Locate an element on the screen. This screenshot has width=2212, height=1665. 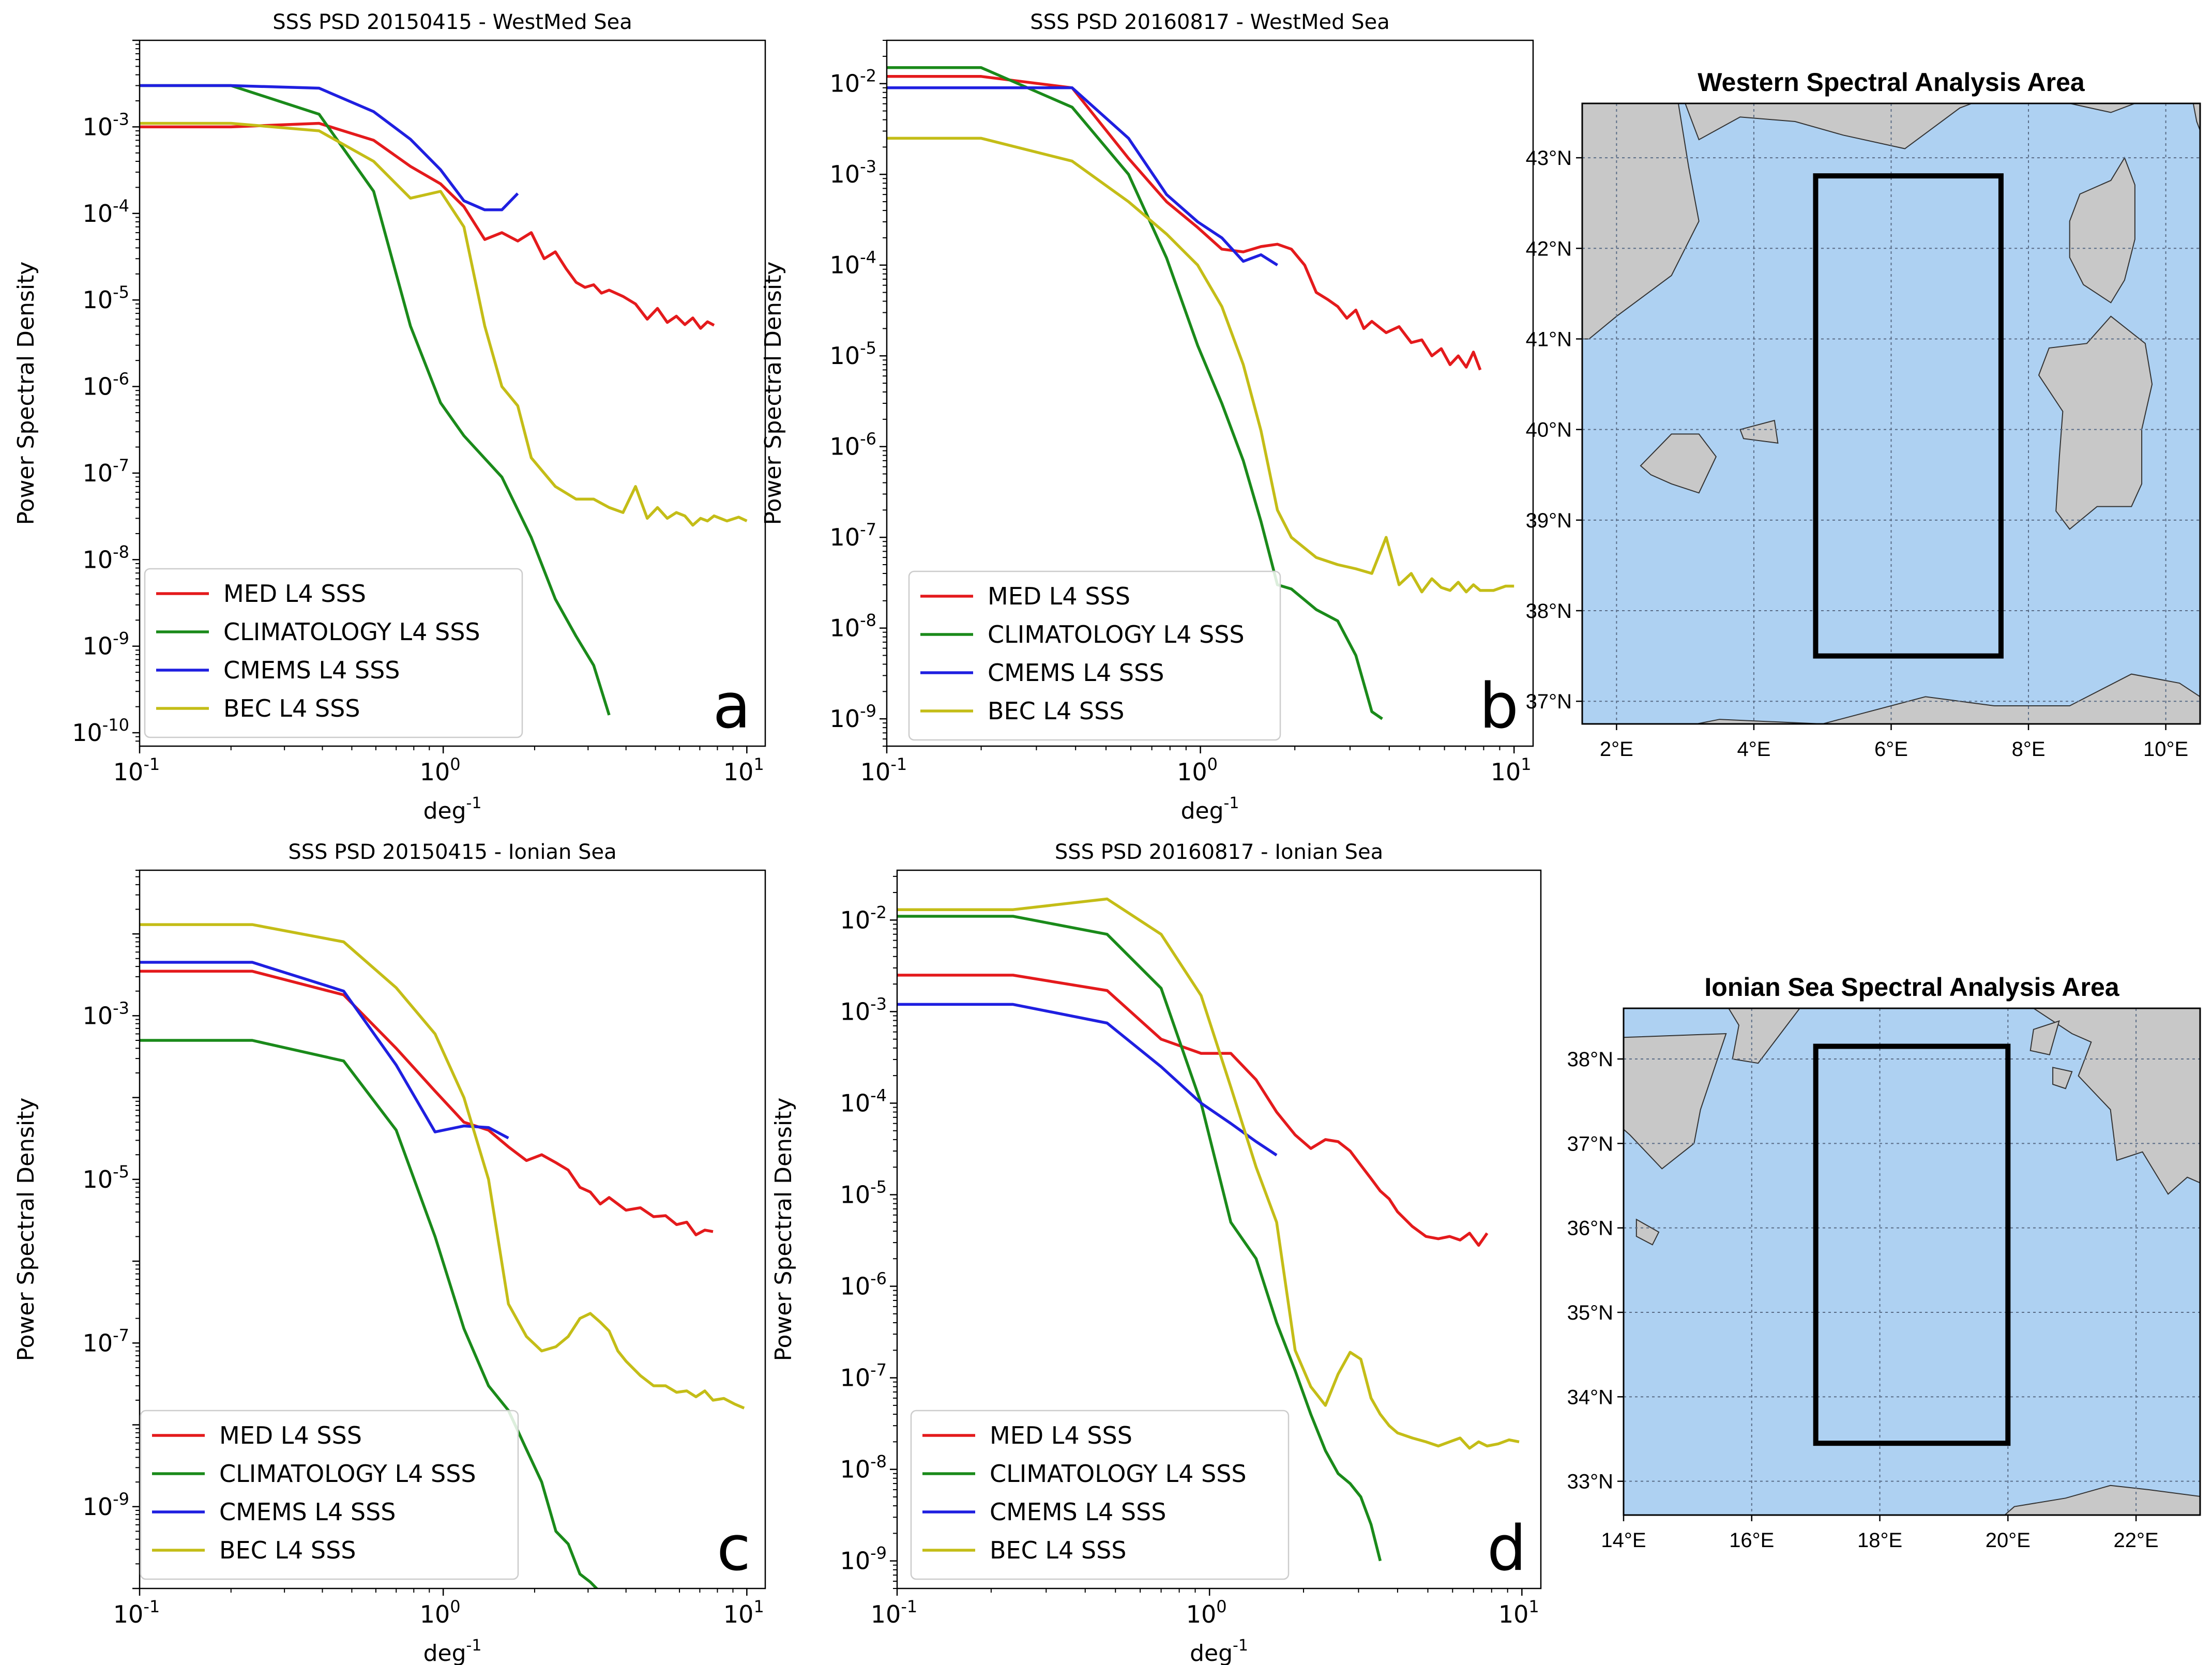
land-france is located at coordinates (1910, 126).